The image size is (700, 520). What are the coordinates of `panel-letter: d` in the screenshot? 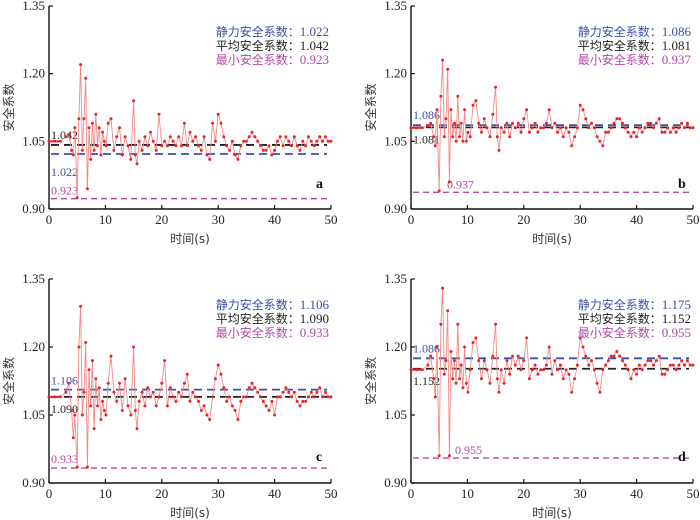 It's located at (682, 457).